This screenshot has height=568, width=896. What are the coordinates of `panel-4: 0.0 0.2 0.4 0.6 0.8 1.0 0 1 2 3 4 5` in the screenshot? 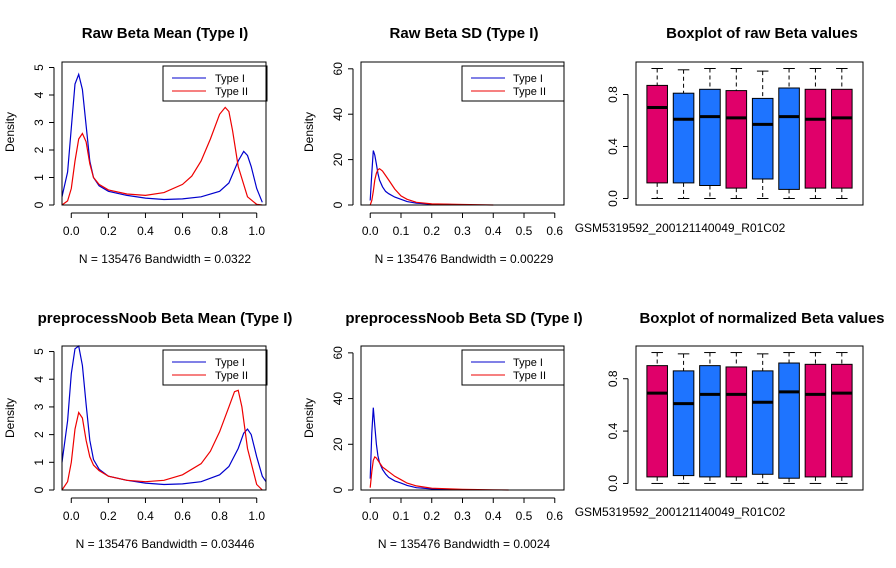 It's located at (149, 433).